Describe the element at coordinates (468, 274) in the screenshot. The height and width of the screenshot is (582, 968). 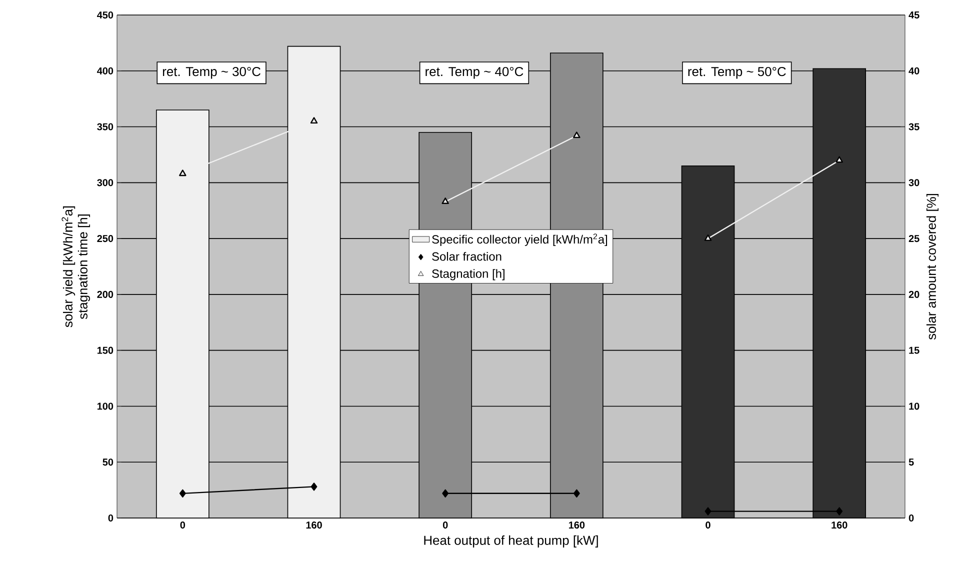
I see `legend-label: Stagnation [h]` at that location.